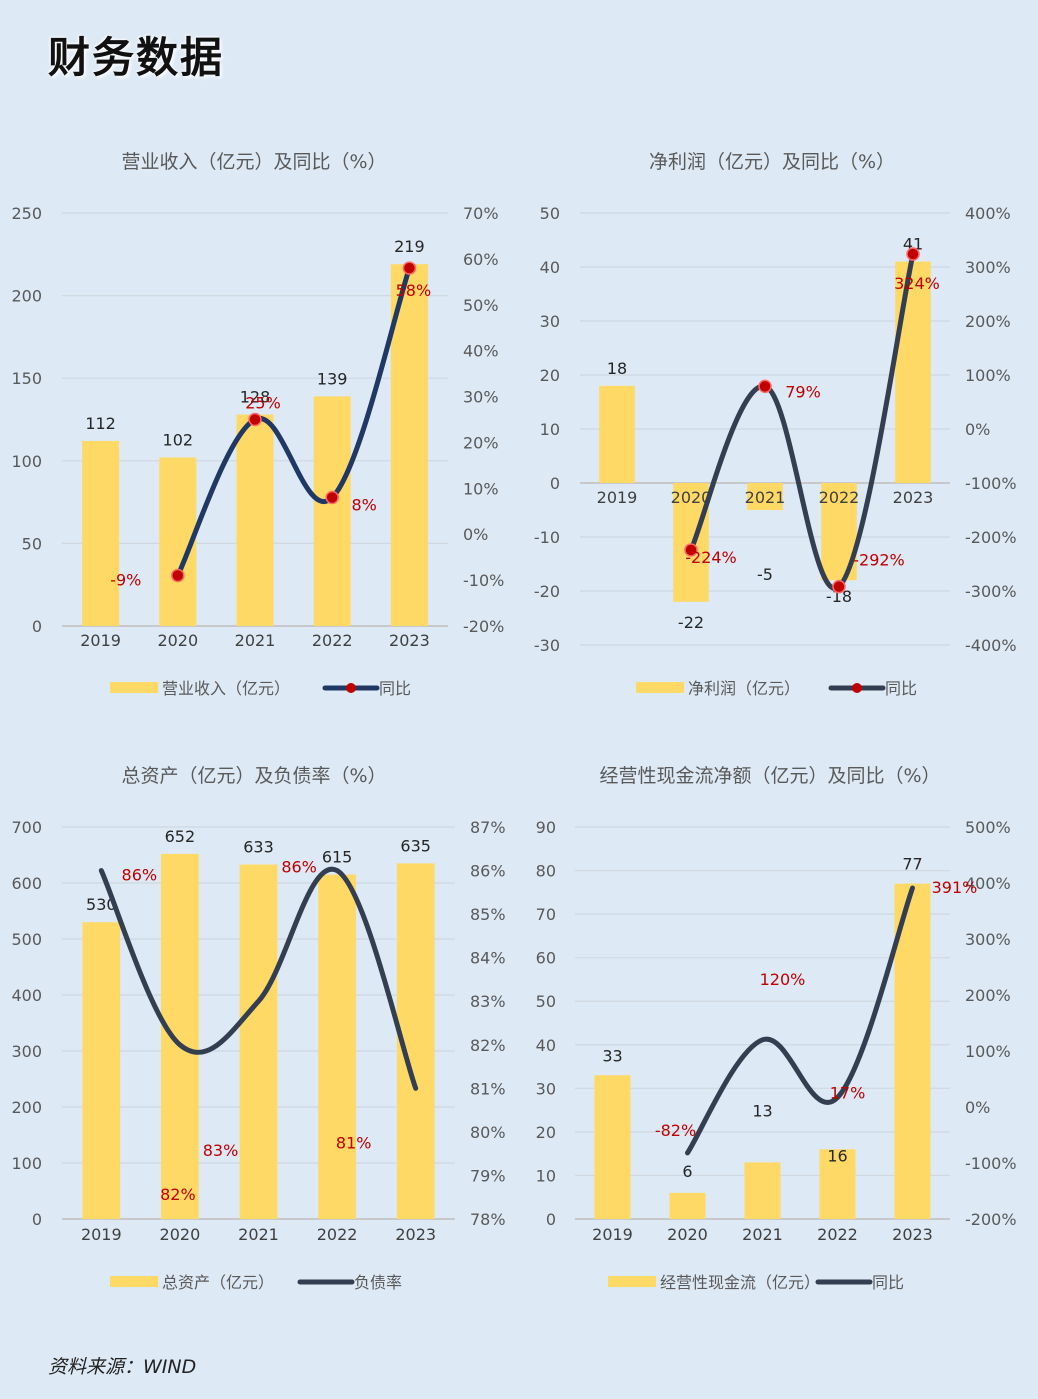  I want to click on chart-legend: 经营性现金流（亿元） 同比, so click(756, 1282).